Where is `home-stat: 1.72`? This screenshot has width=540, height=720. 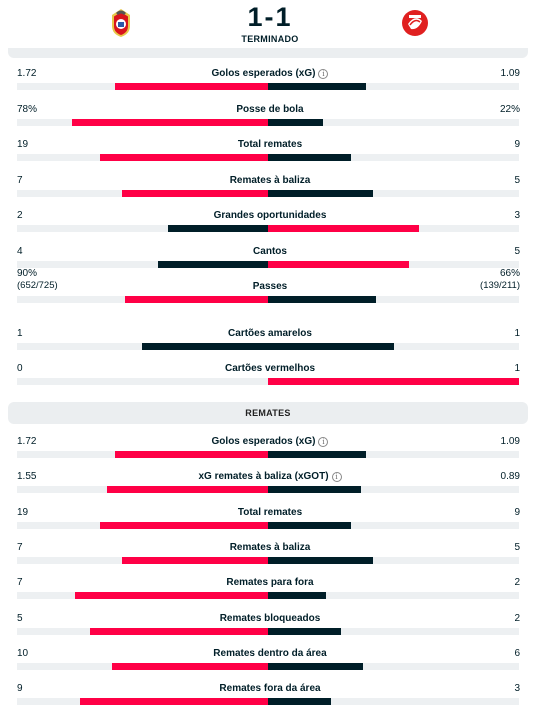 home-stat: 1.72 is located at coordinates (27, 441).